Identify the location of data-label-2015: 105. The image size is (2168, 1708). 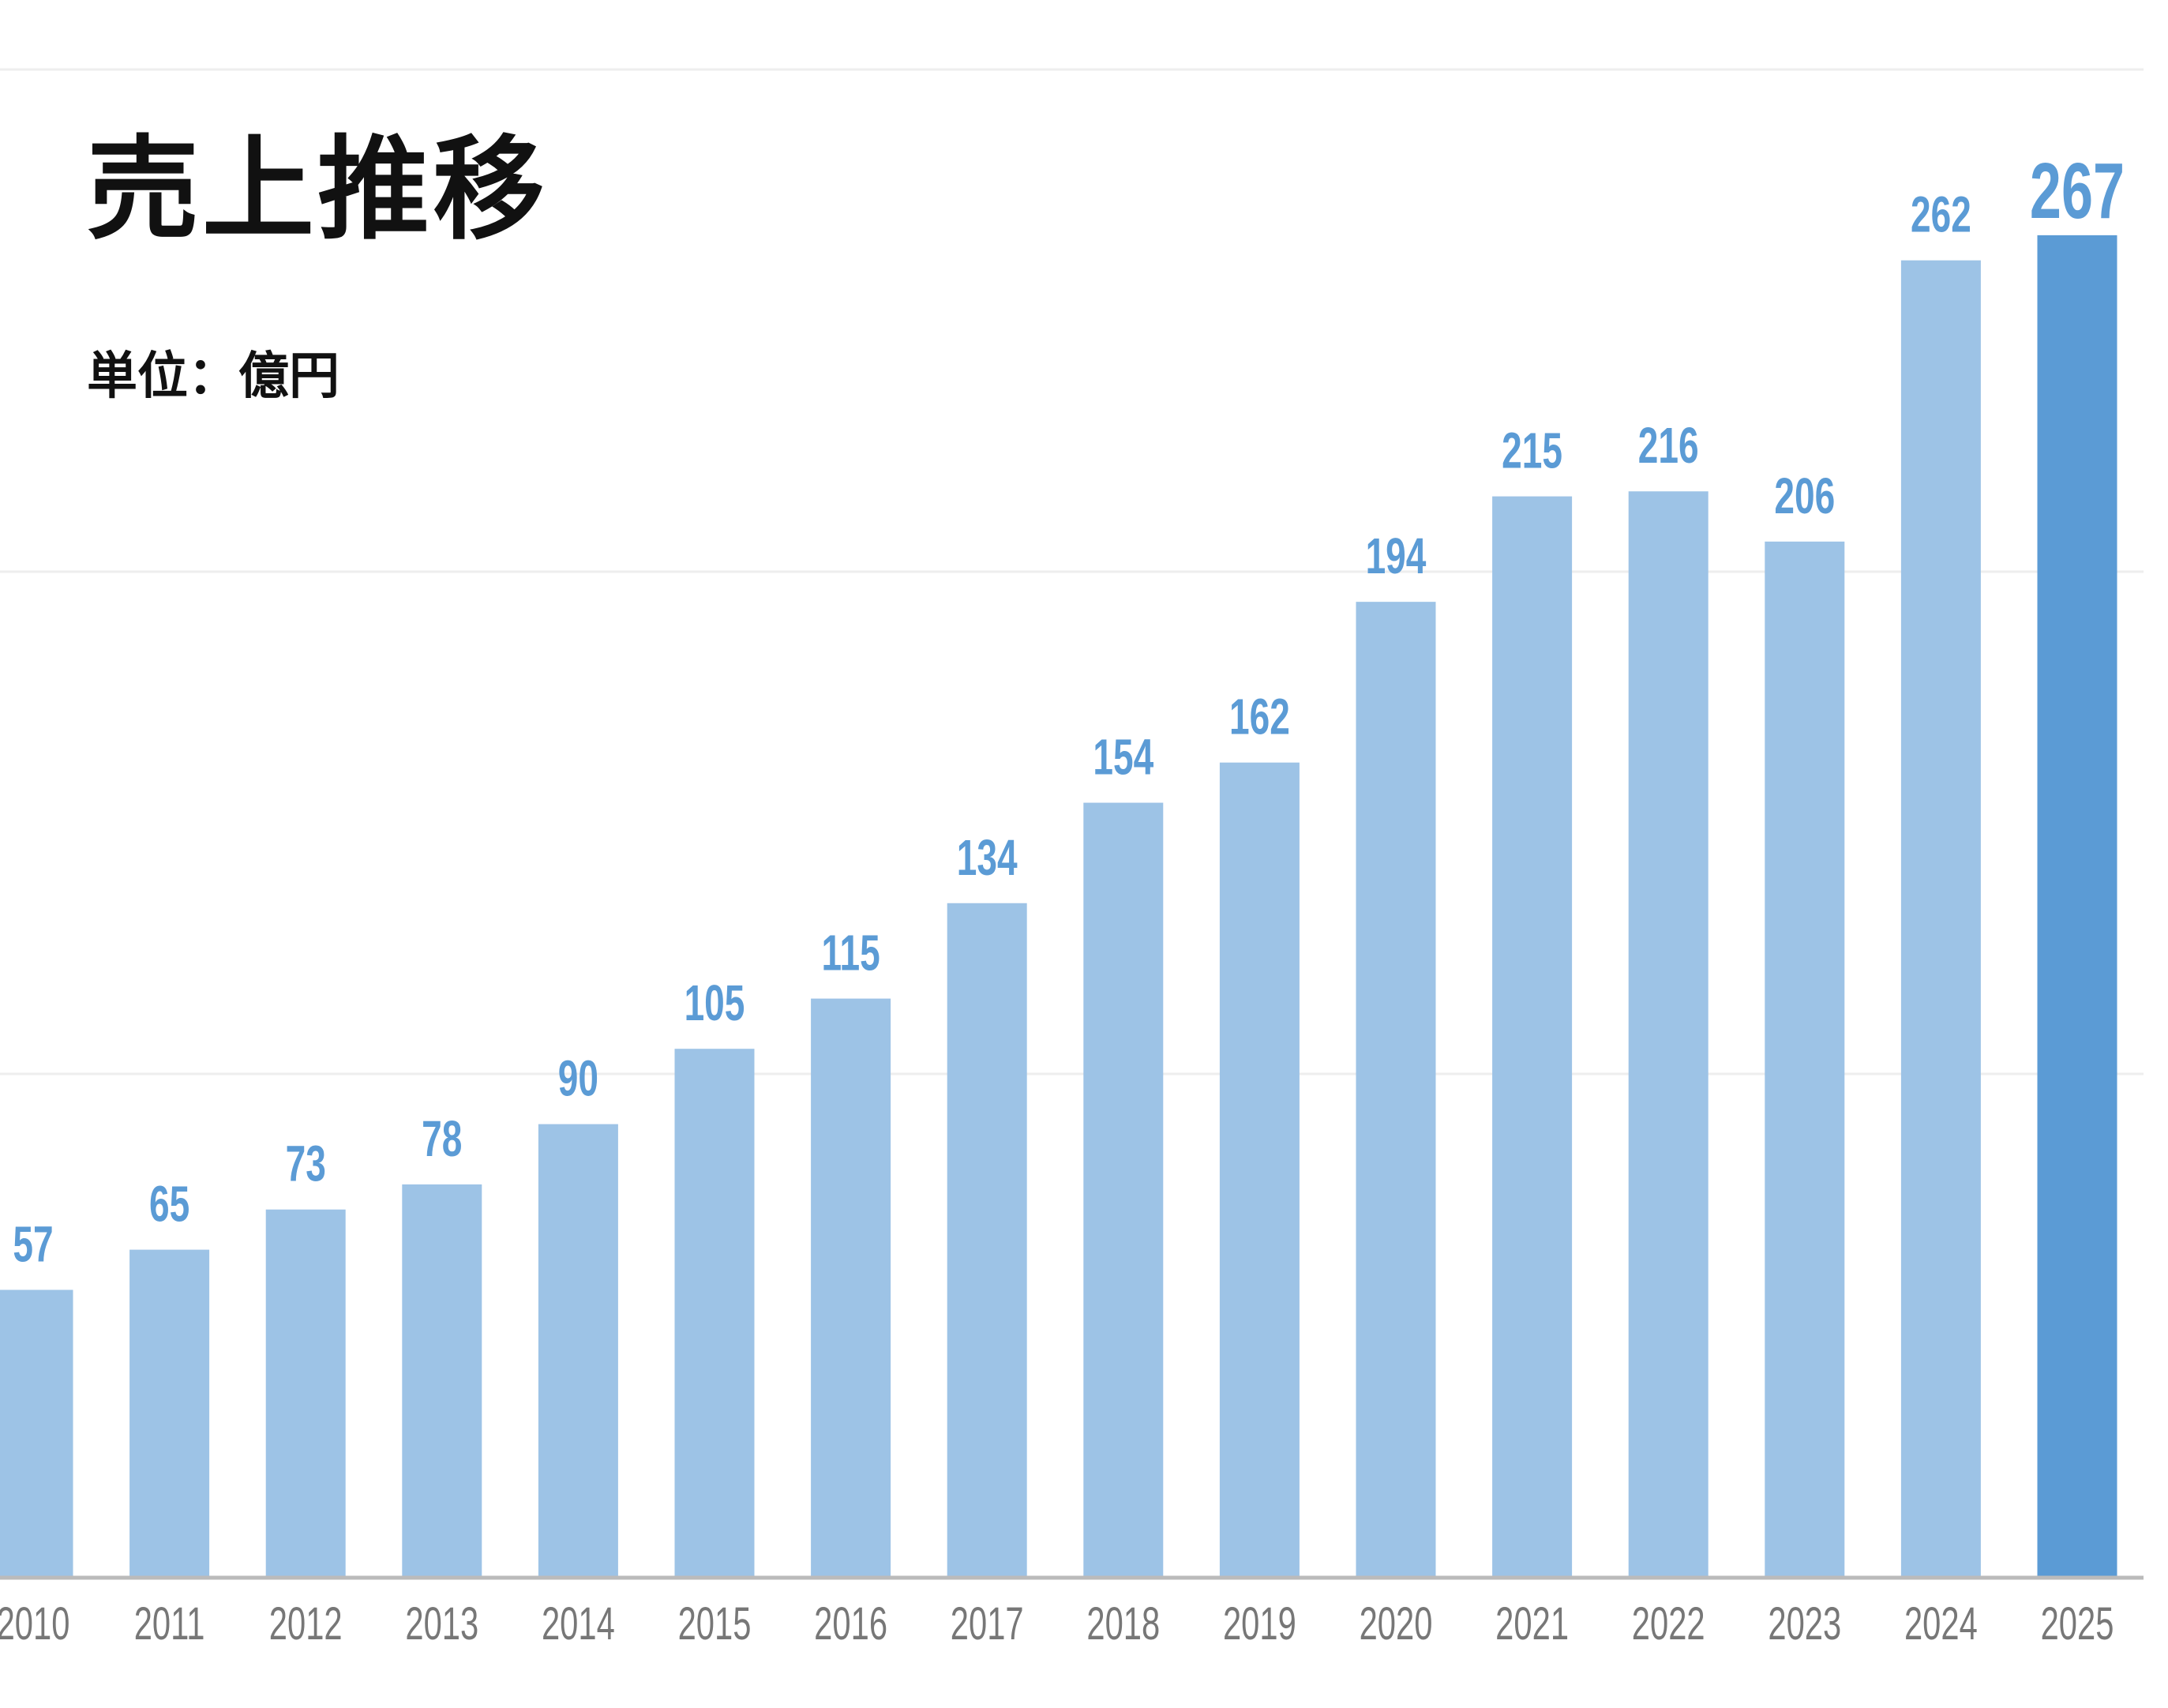
(715, 1003).